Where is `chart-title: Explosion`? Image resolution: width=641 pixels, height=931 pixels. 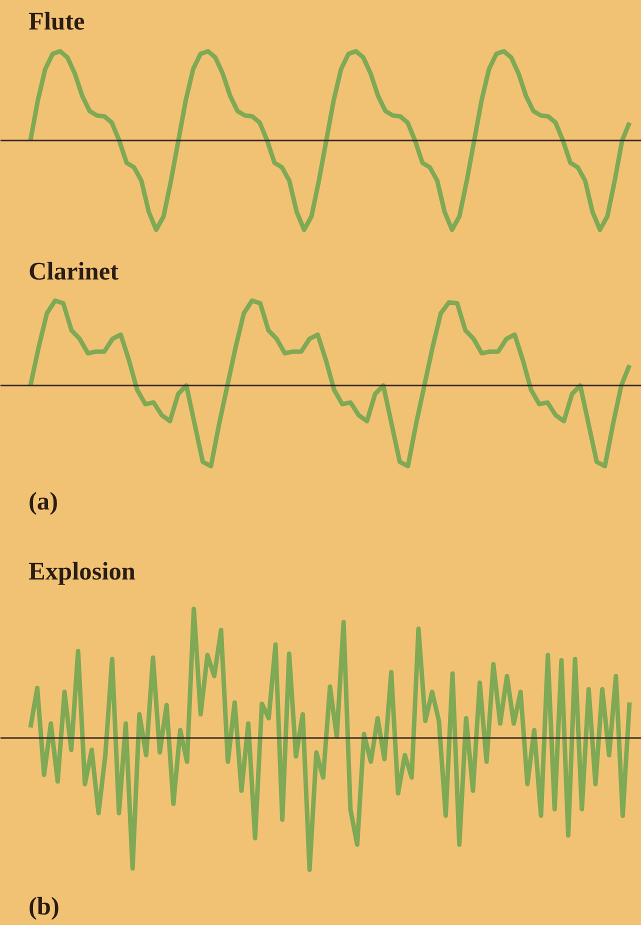
chart-title: Explosion is located at coordinates (82, 572).